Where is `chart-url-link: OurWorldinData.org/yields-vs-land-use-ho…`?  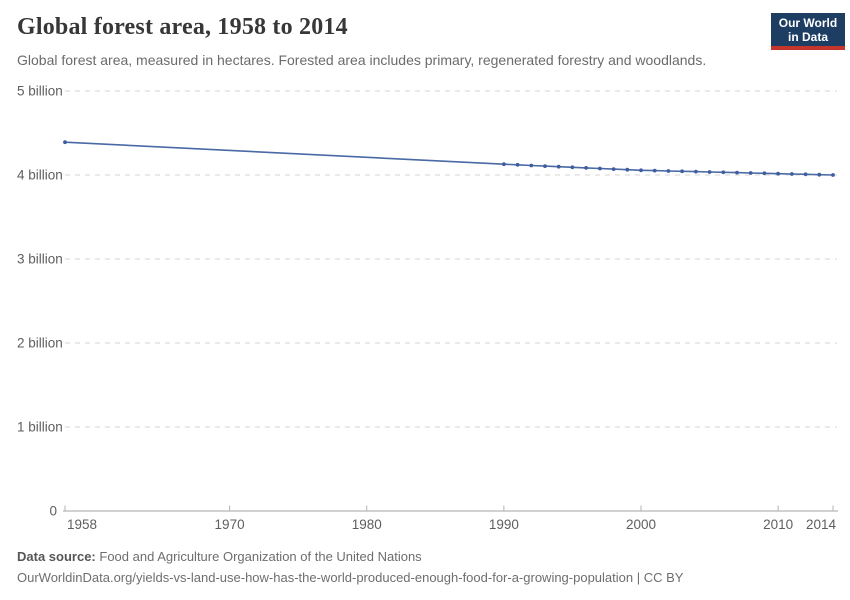
chart-url-link: OurWorldinData.org/yields-vs-land-use-ho… is located at coordinates (350, 577).